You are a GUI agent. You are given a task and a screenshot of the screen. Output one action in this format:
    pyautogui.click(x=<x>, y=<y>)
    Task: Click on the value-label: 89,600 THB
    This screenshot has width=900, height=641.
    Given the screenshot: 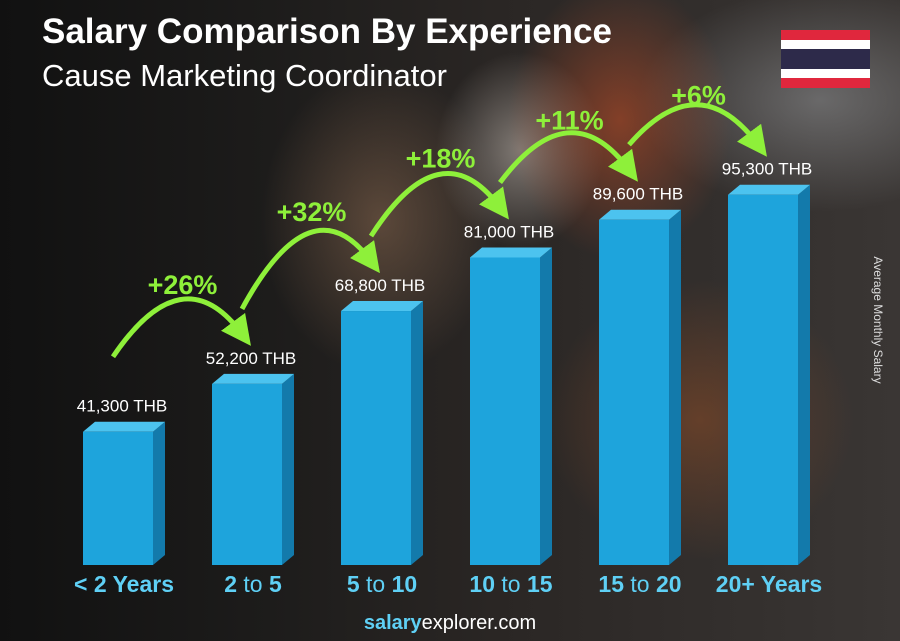 What is the action you would take?
    pyautogui.click(x=638, y=194)
    